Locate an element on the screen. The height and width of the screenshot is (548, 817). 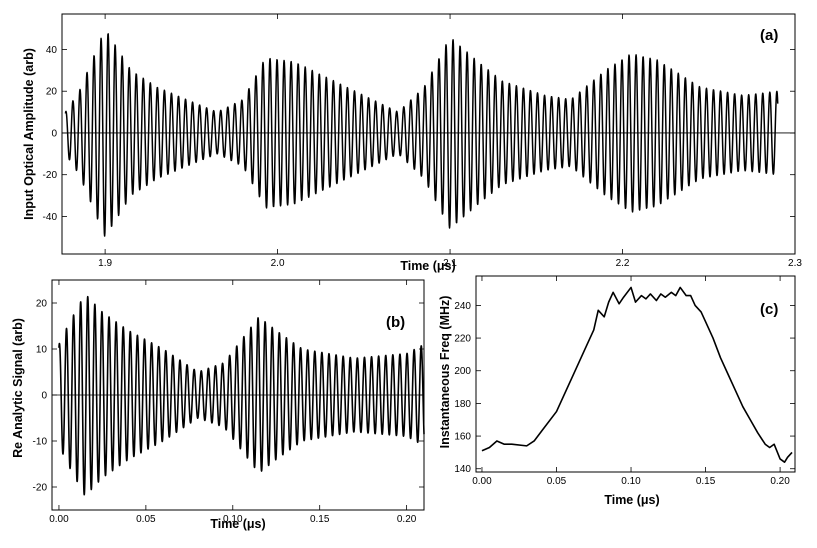
panel-c-xlabel: Time (μs) is located at coordinates (631, 500).